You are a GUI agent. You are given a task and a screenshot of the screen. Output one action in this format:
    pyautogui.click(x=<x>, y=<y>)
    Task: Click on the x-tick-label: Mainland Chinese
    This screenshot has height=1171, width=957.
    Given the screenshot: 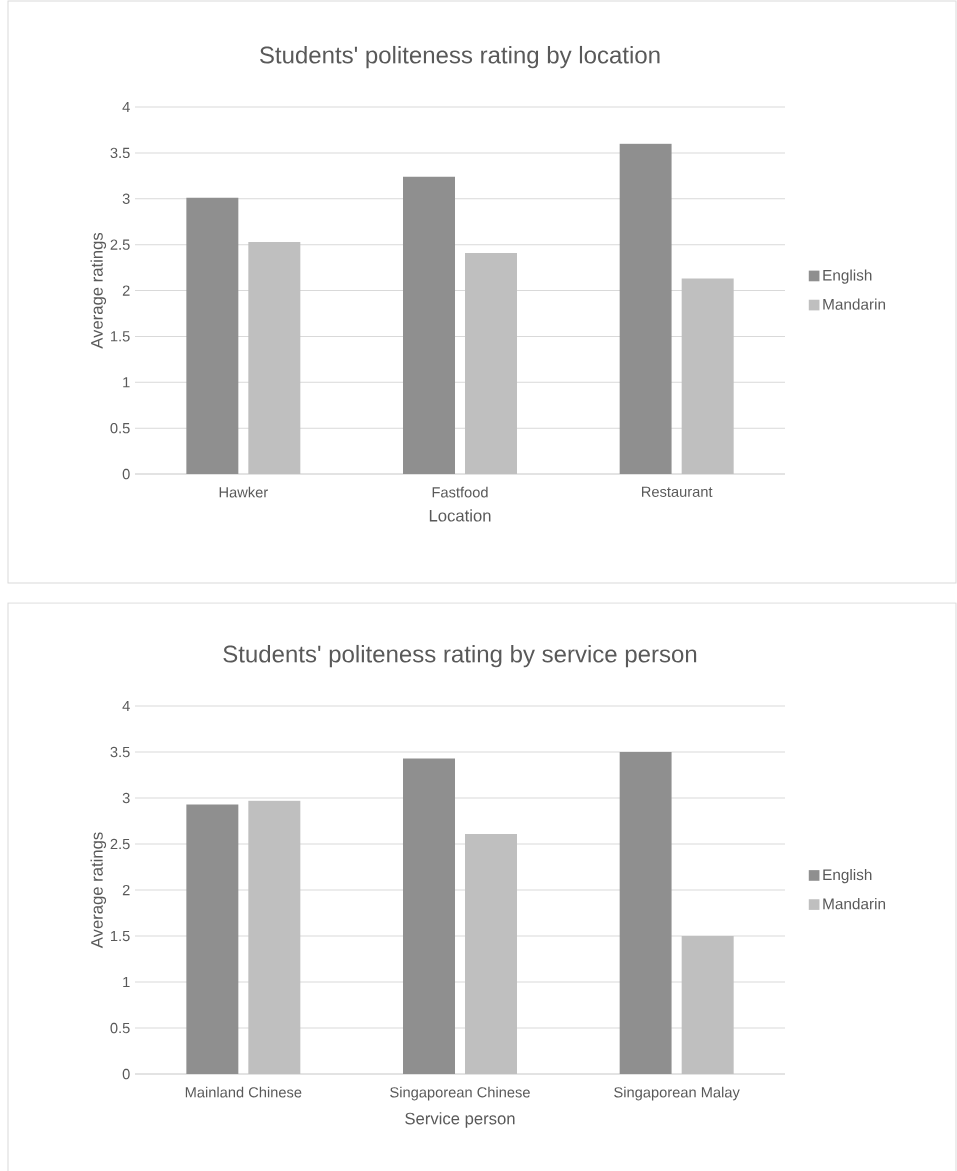 What is the action you would take?
    pyautogui.click(x=243, y=1092)
    